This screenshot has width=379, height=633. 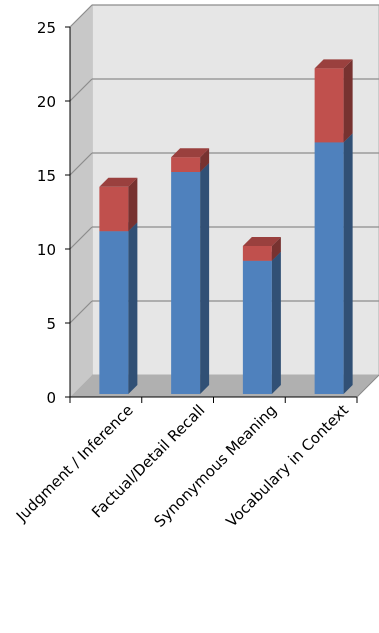 What do you see at coordinates (74, 463) in the screenshot?
I see `category-label: Judgment / Inference` at bounding box center [74, 463].